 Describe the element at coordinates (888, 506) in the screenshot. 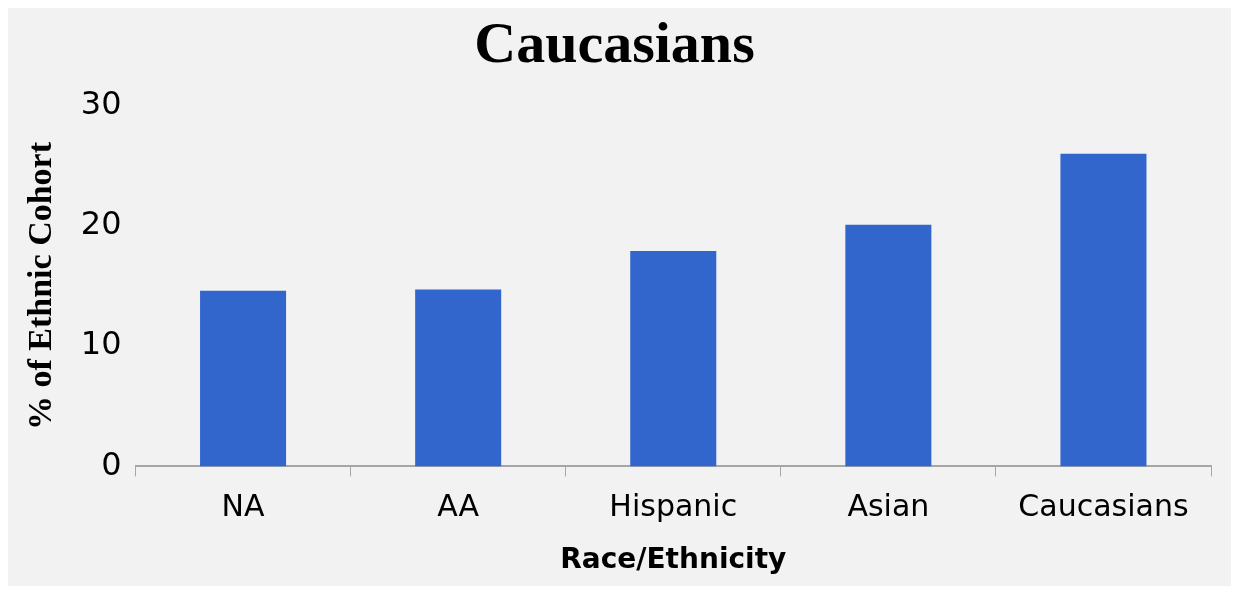

I see `x-tick-label: Asian` at that location.